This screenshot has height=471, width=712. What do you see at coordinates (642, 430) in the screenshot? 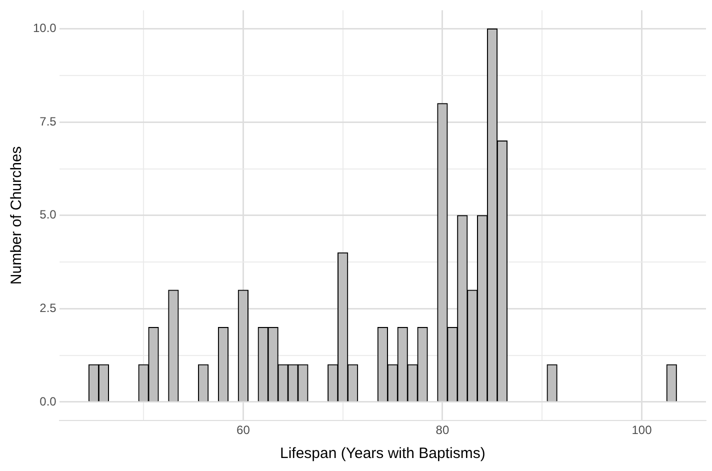
I see `x-tick-label: 100` at bounding box center [642, 430].